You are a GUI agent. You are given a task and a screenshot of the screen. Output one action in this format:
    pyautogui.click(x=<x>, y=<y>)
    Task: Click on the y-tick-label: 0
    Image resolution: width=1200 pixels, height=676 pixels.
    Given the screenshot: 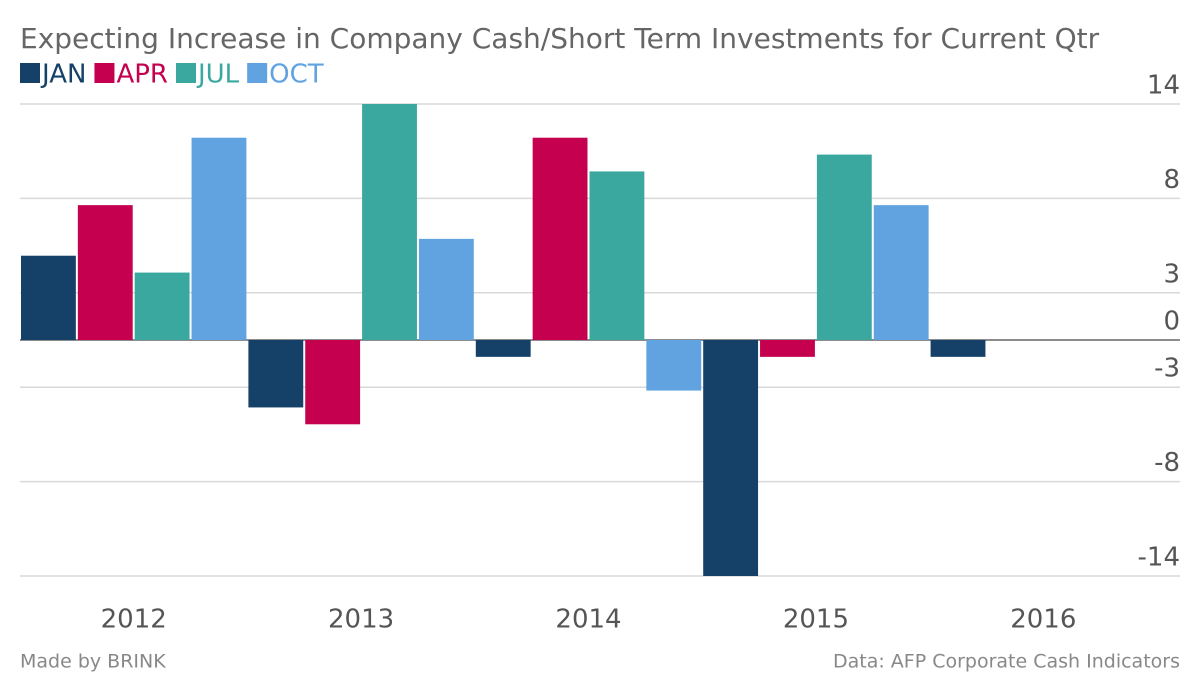 What is the action you would take?
    pyautogui.click(x=1171, y=322)
    